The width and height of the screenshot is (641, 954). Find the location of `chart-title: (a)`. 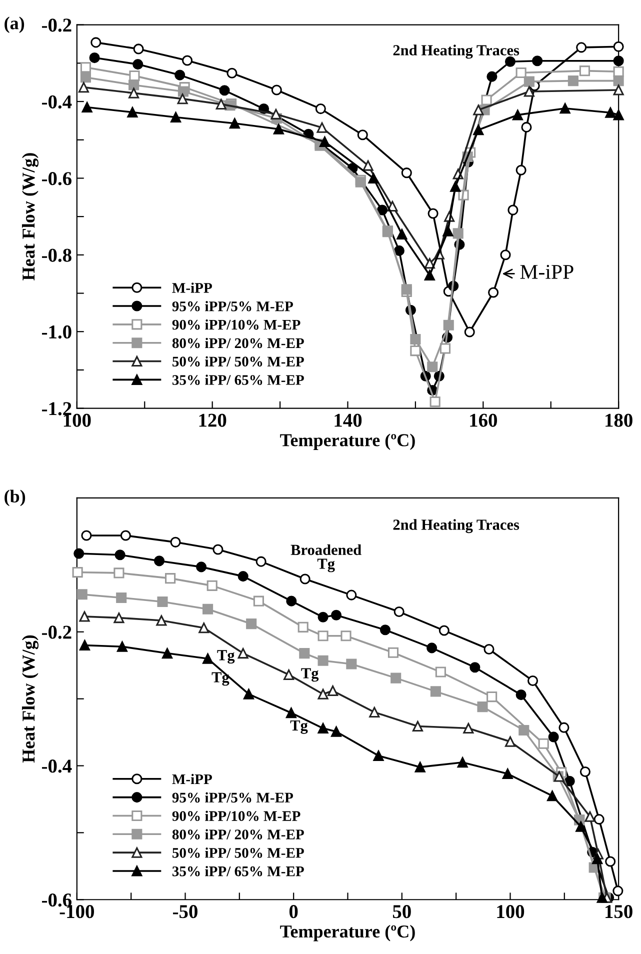

chart-title: (a) is located at coordinates (14, 24).